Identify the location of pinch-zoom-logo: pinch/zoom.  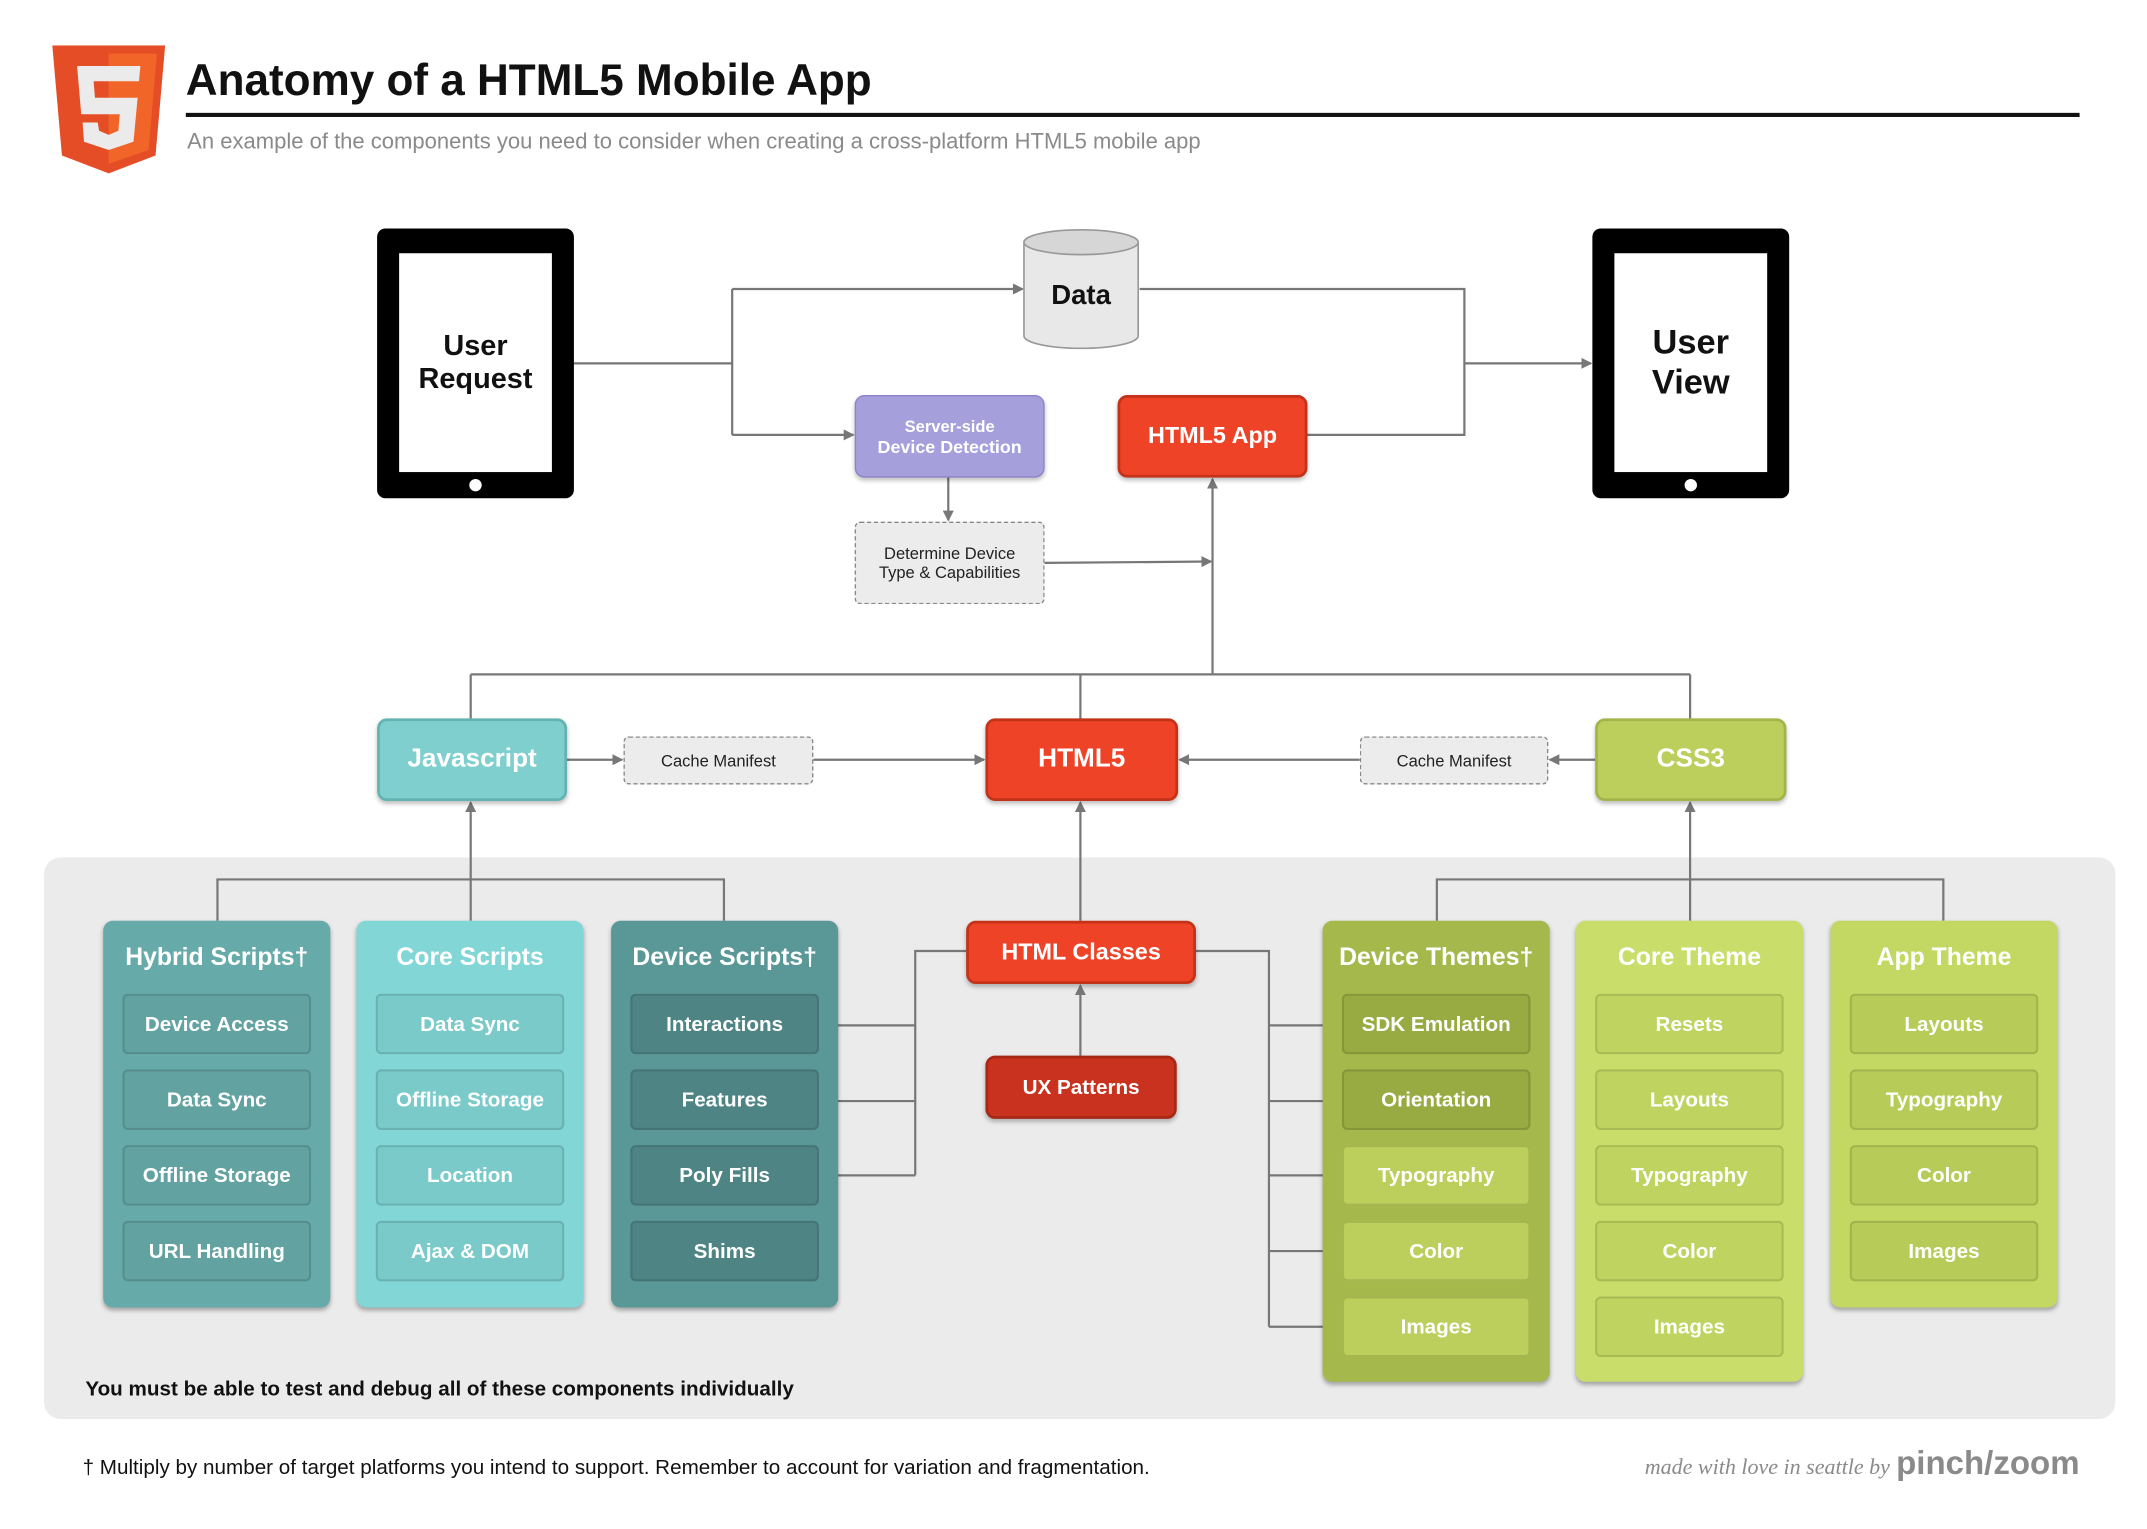
(1988, 1464).